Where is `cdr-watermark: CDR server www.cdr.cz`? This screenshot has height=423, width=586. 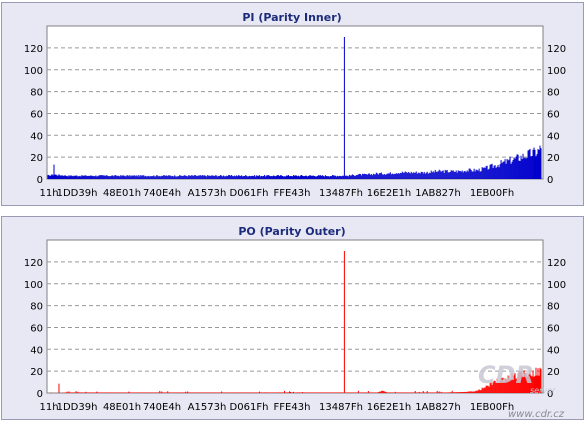
cdr-watermark: CDR server www.cdr.cz is located at coordinates (521, 390).